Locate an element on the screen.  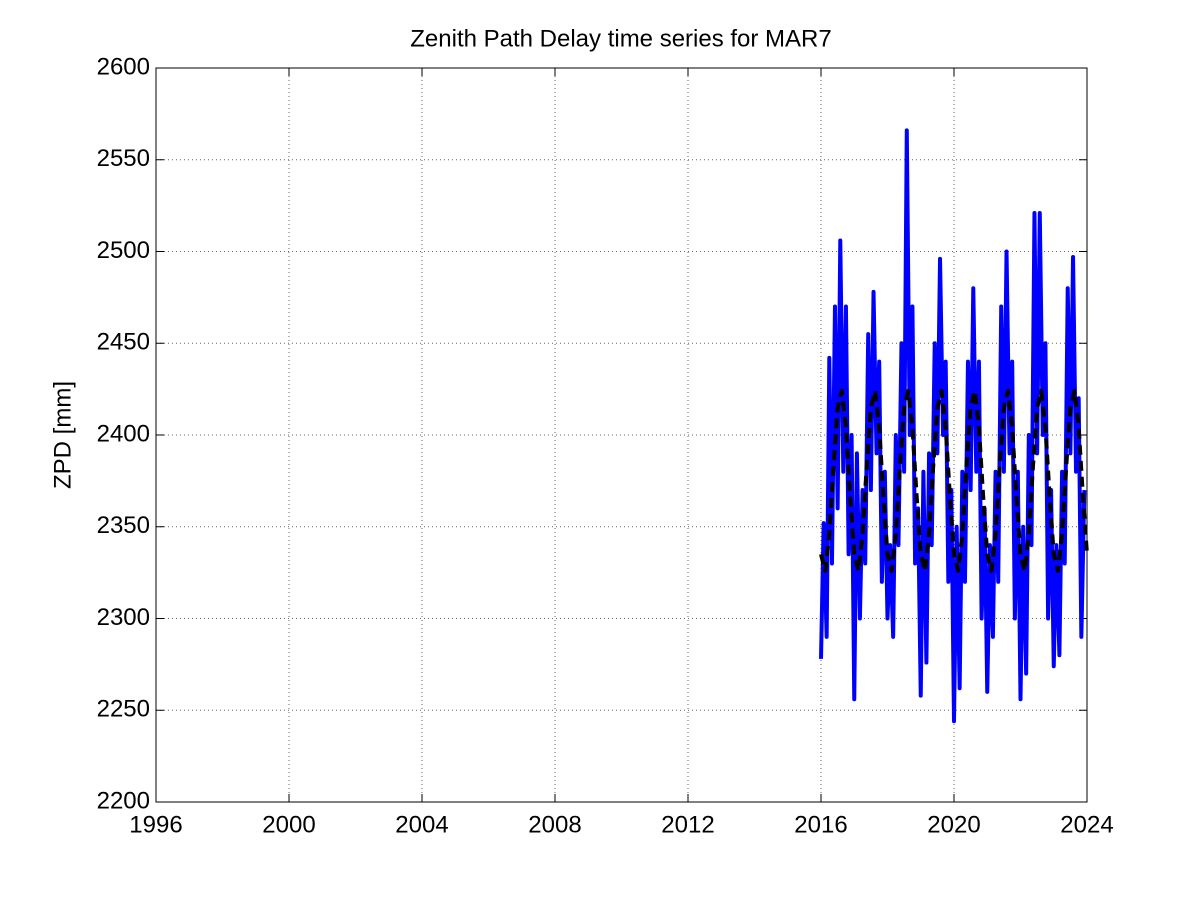
y-tick-label: 2550 is located at coordinates (123, 158).